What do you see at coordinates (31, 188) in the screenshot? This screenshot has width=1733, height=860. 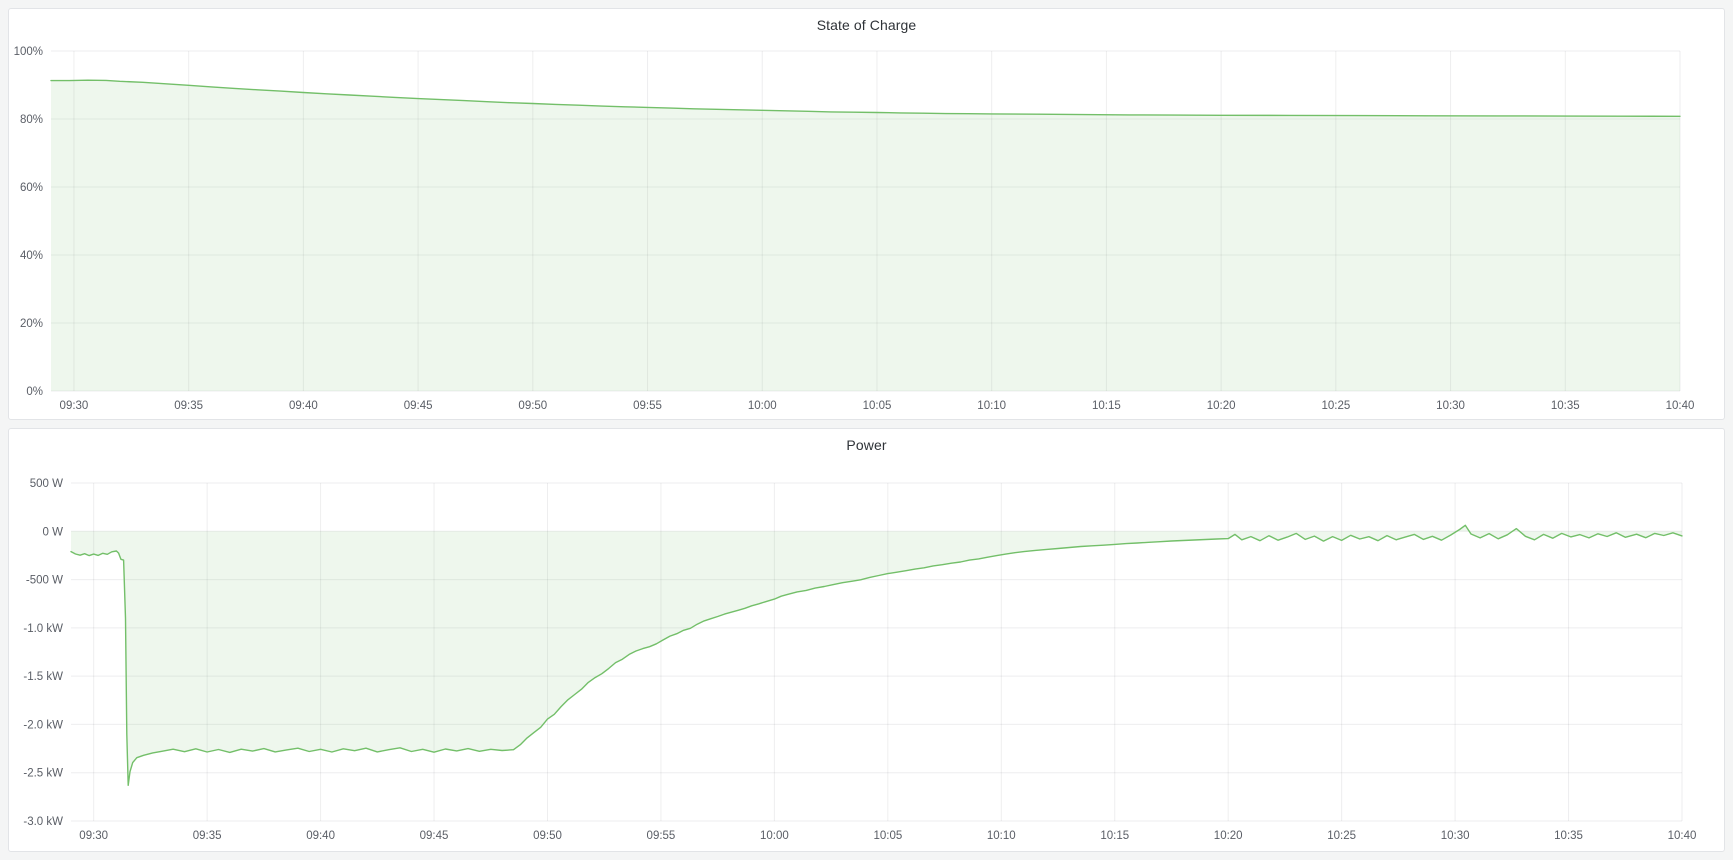 I see `y-tick-label: 60%` at bounding box center [31, 188].